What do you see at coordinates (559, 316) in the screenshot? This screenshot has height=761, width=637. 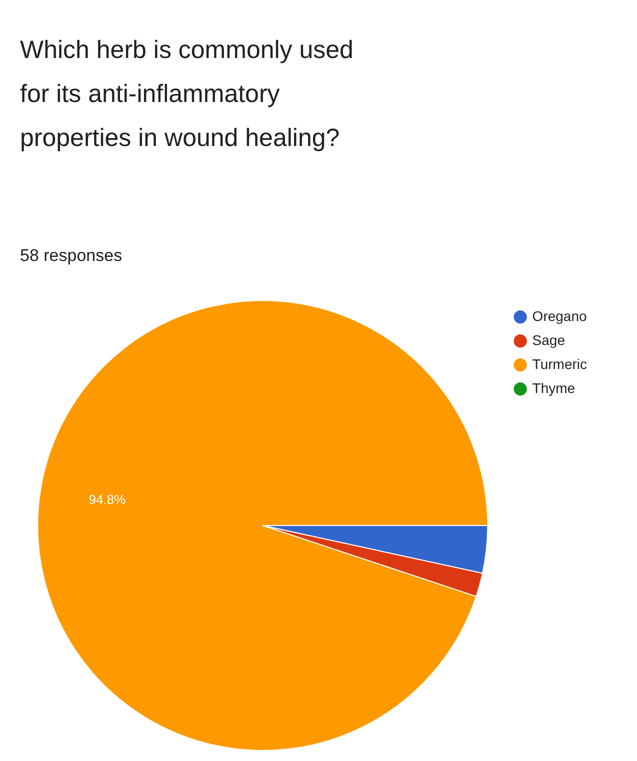 I see `legend-label: Oregano` at bounding box center [559, 316].